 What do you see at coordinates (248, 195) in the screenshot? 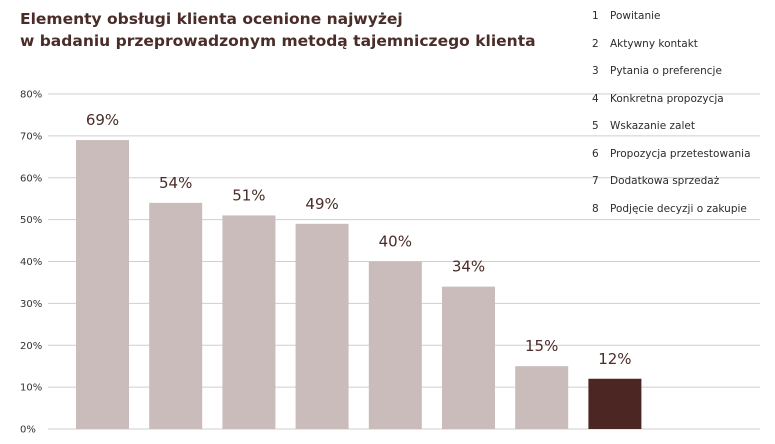
I see `data-label-3: 51%` at bounding box center [248, 195].